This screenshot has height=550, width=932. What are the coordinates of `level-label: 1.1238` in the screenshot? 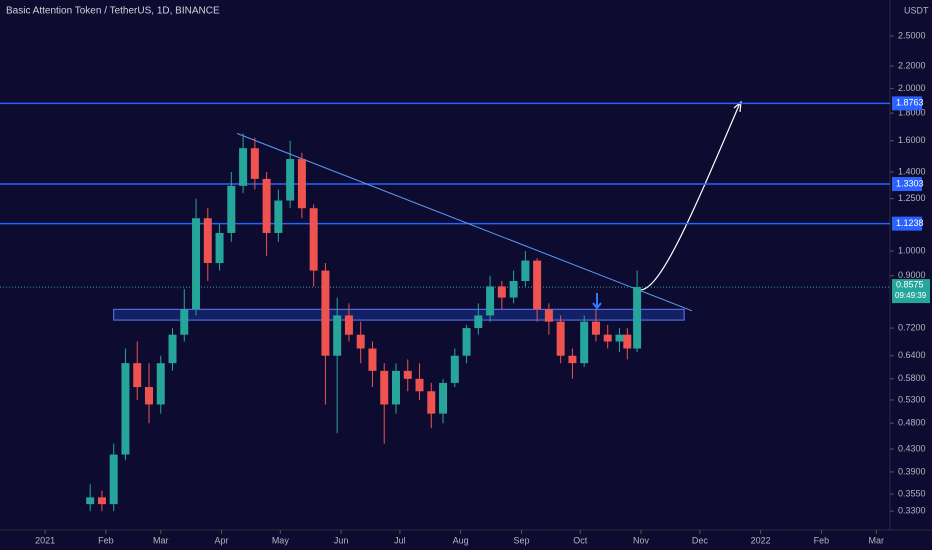 It's located at (910, 223).